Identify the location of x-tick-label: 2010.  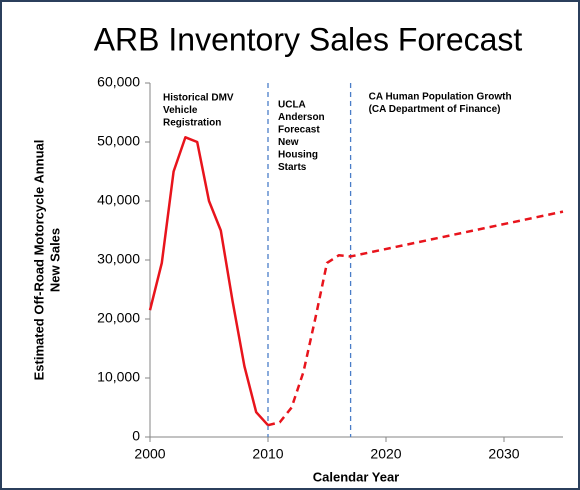
(267, 454).